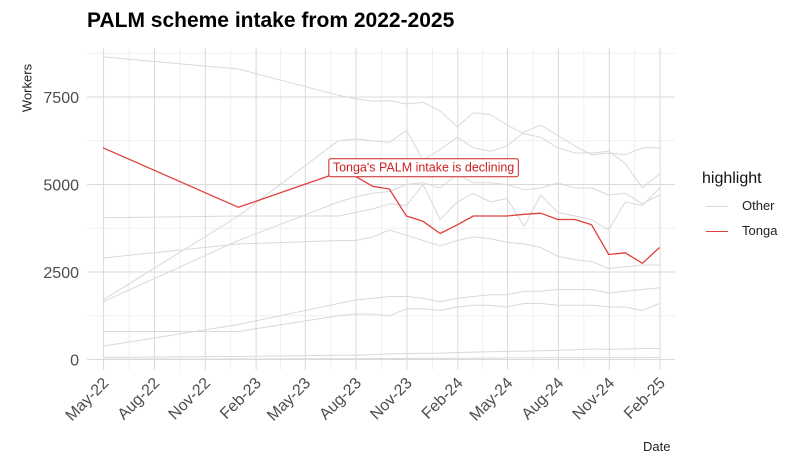 The height and width of the screenshot is (462, 795). Describe the element at coordinates (190, 399) in the screenshot. I see `x-tick-label: Nov-22` at that location.